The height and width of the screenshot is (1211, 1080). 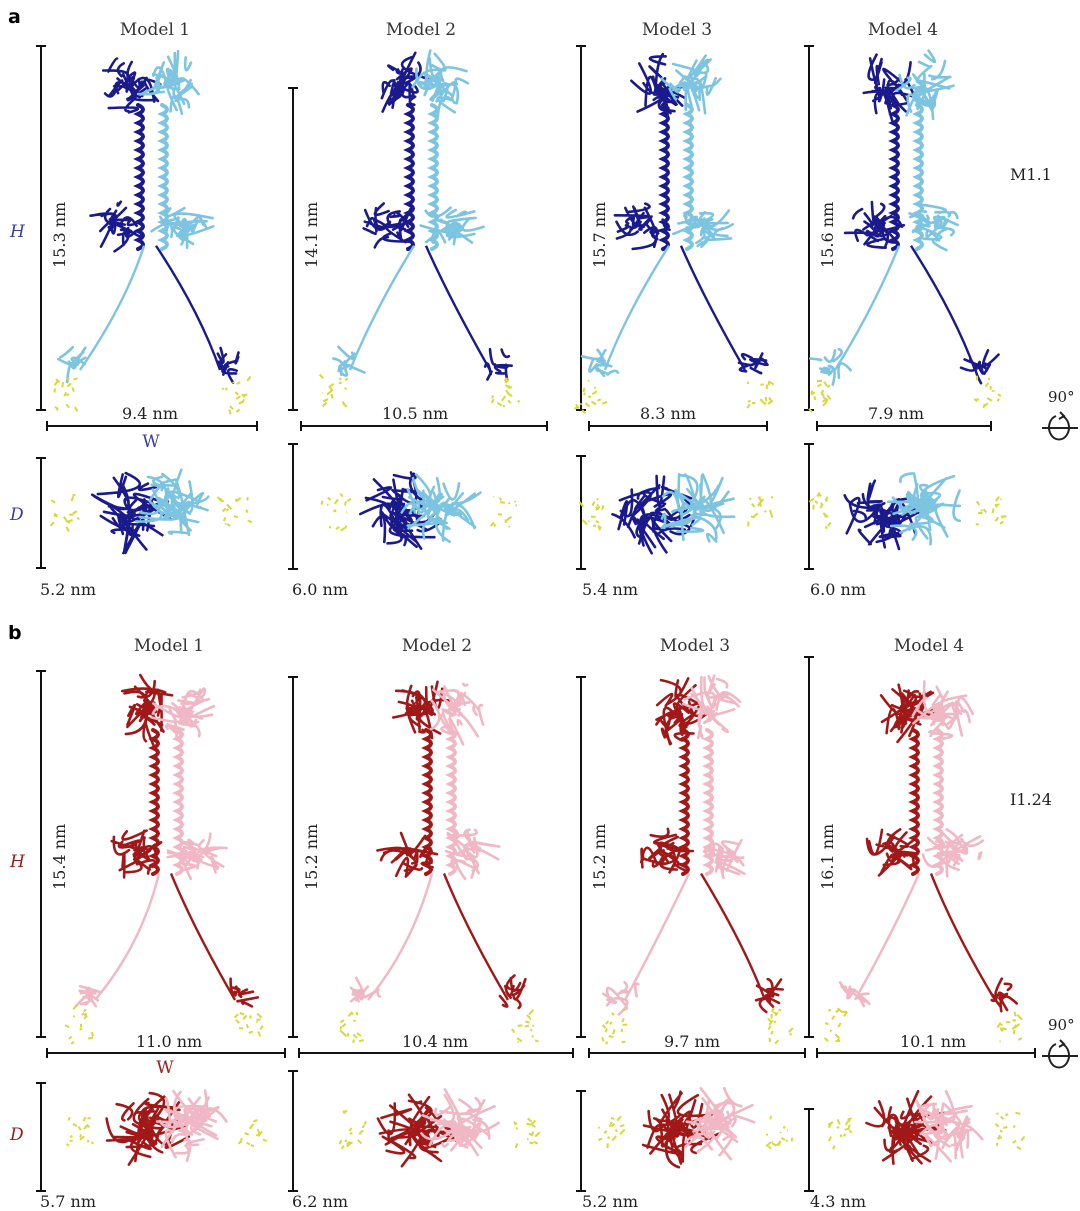 What do you see at coordinates (498, 364) in the screenshot?
I see `panel-a-model-2-foot-dark` at bounding box center [498, 364].